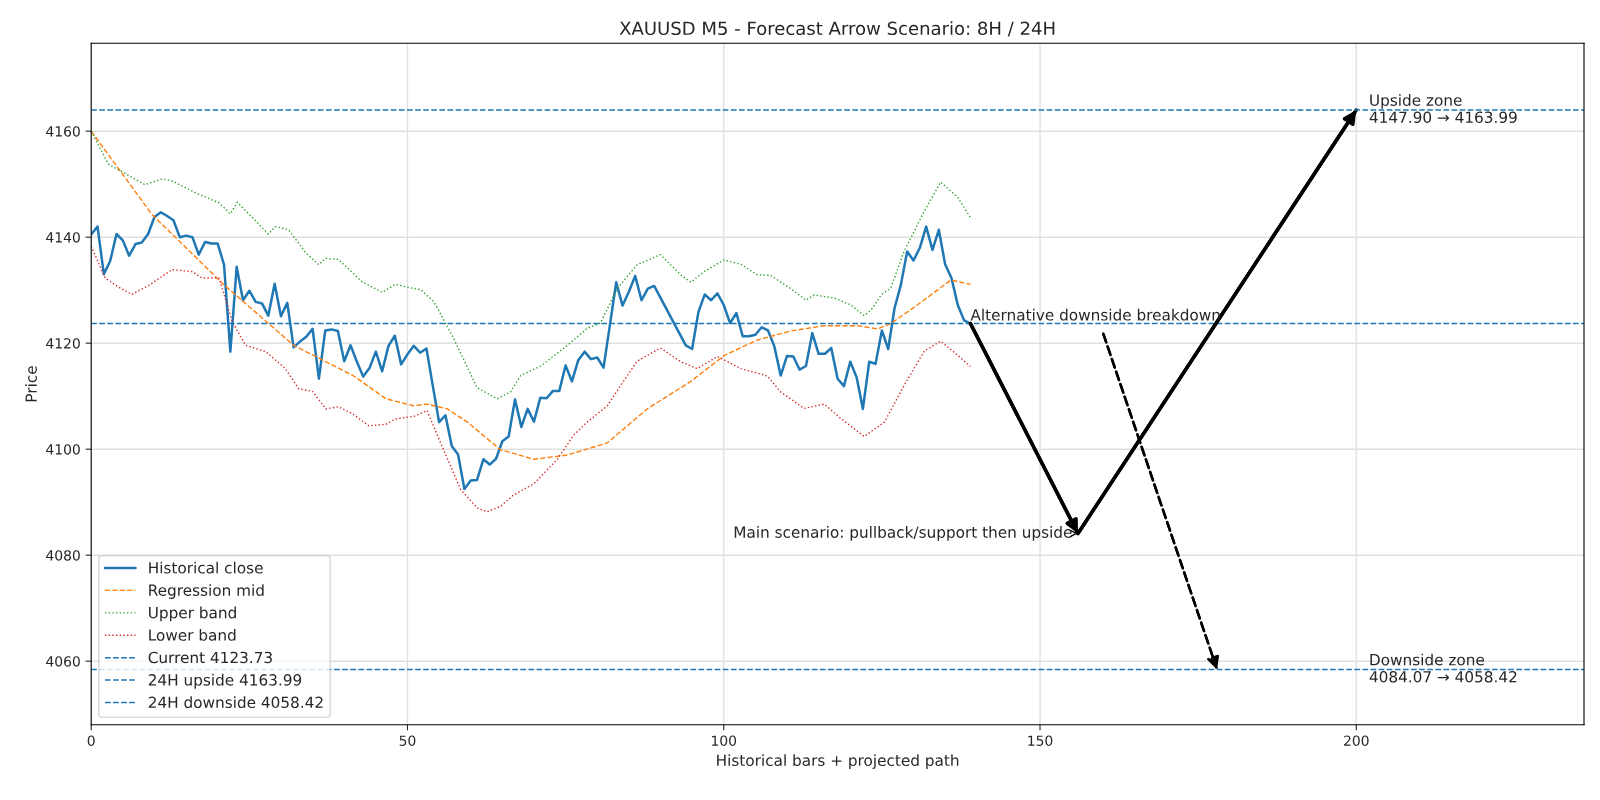  I want to click on y-tick-label: 4100, so click(63, 449).